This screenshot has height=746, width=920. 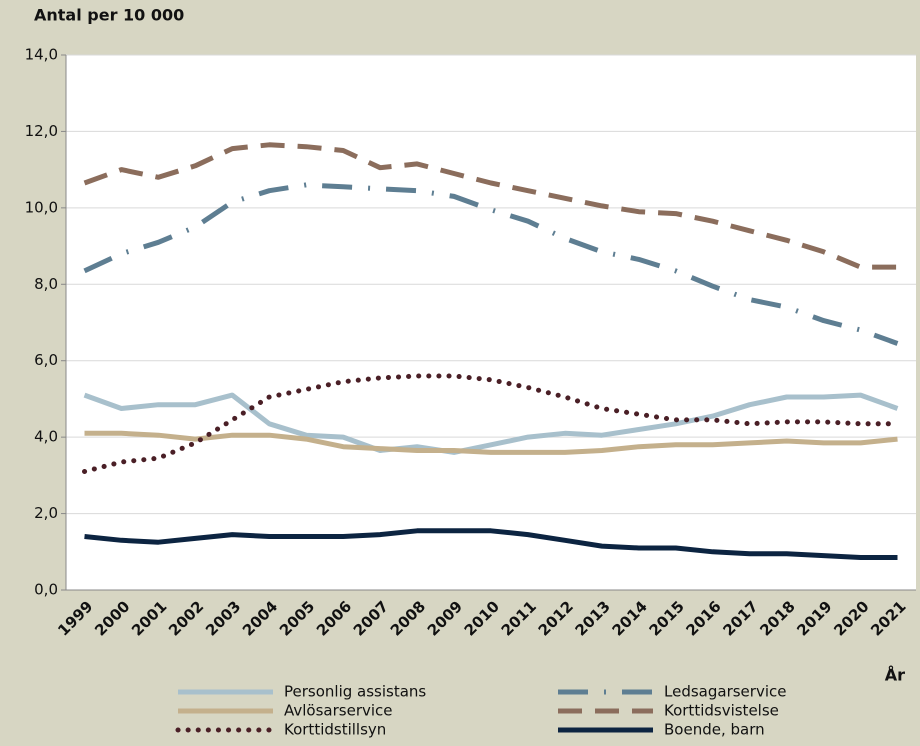 I want to click on x-tick-label: 2016, so click(x=703, y=618).